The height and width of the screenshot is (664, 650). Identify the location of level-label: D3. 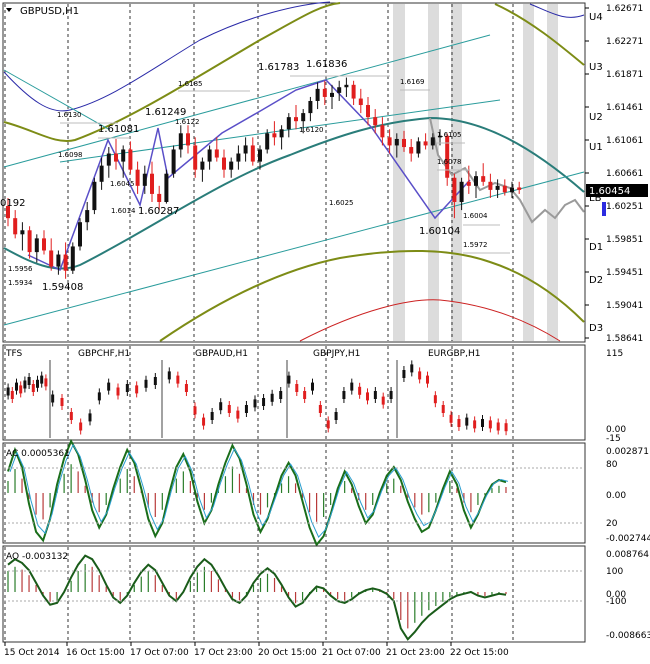
(596, 328).